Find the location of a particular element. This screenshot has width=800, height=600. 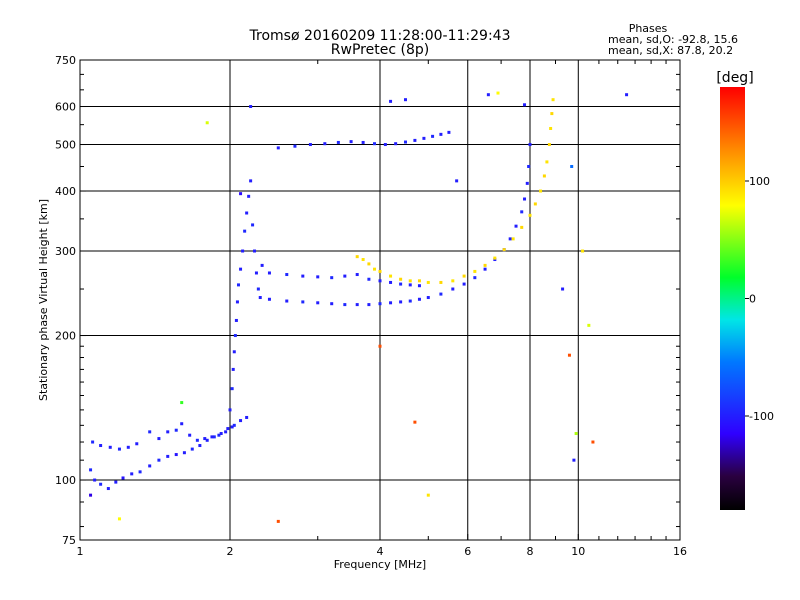

colorbar-ticks: 100 0 -100 is located at coordinates (759, 299).